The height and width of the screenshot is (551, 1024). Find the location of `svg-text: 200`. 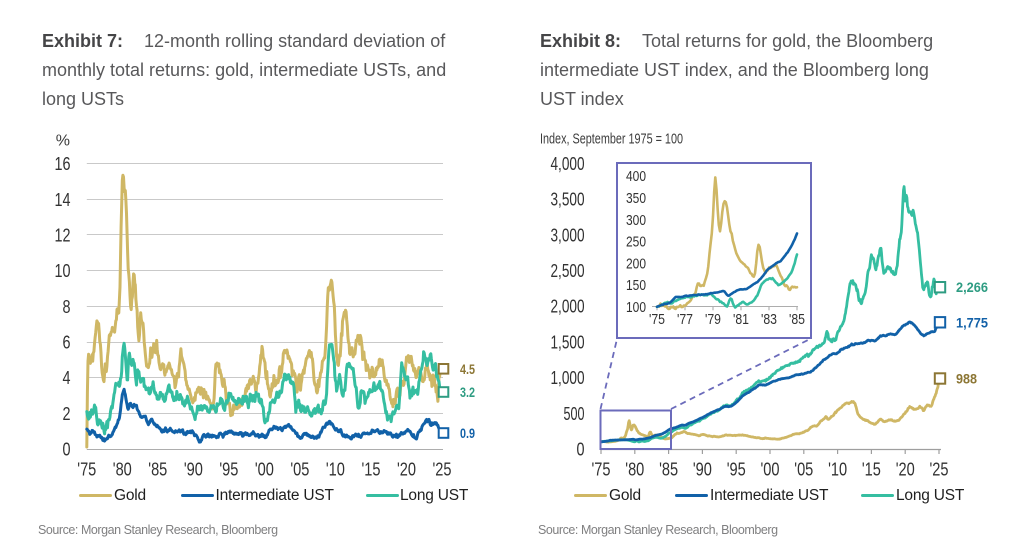

svg-text: 200 is located at coordinates (636, 264).